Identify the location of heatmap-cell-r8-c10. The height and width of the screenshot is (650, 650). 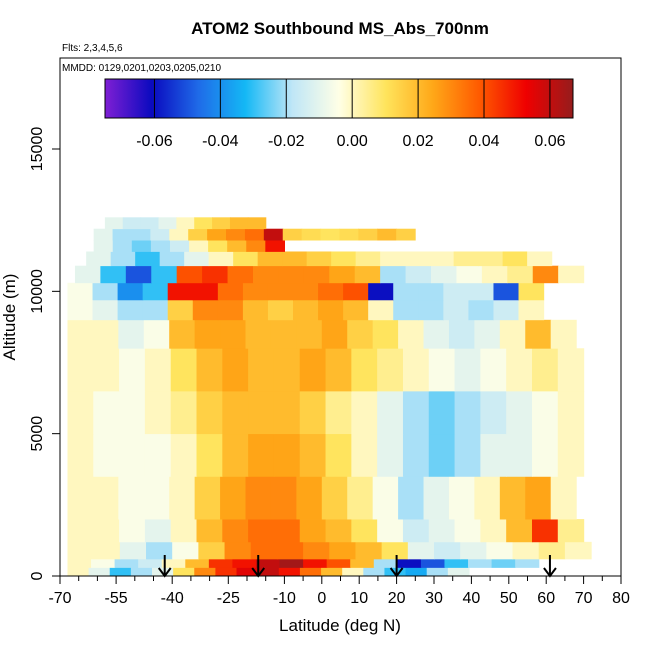
(334, 334).